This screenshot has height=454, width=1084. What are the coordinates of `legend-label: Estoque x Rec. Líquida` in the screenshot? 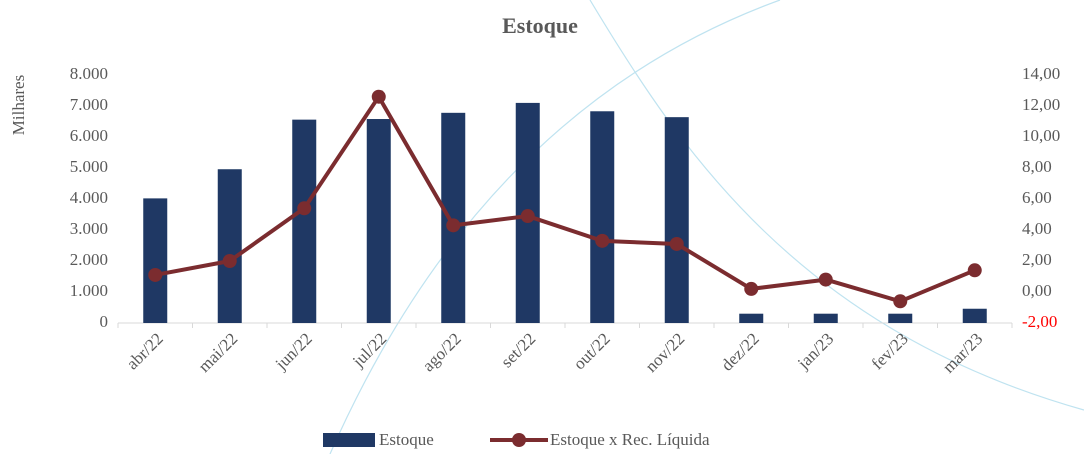 It's located at (630, 439).